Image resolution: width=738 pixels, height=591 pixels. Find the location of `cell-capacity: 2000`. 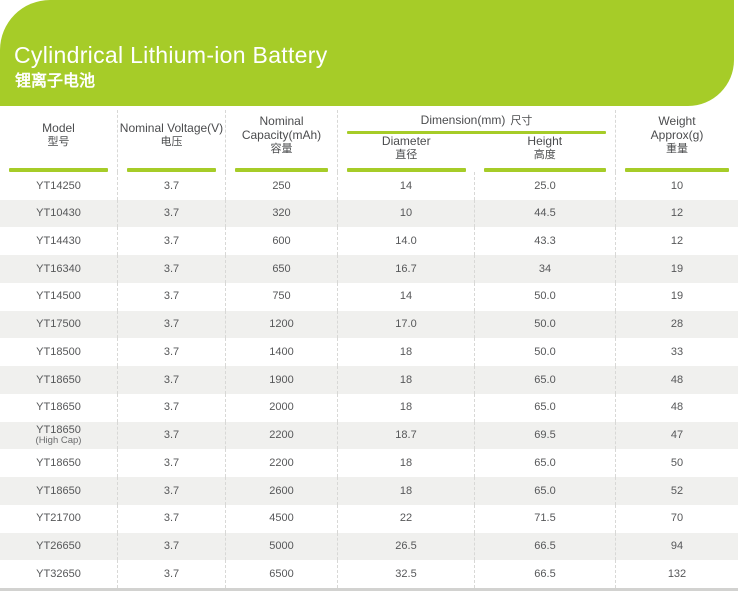

cell-capacity: 2000 is located at coordinates (282, 407).